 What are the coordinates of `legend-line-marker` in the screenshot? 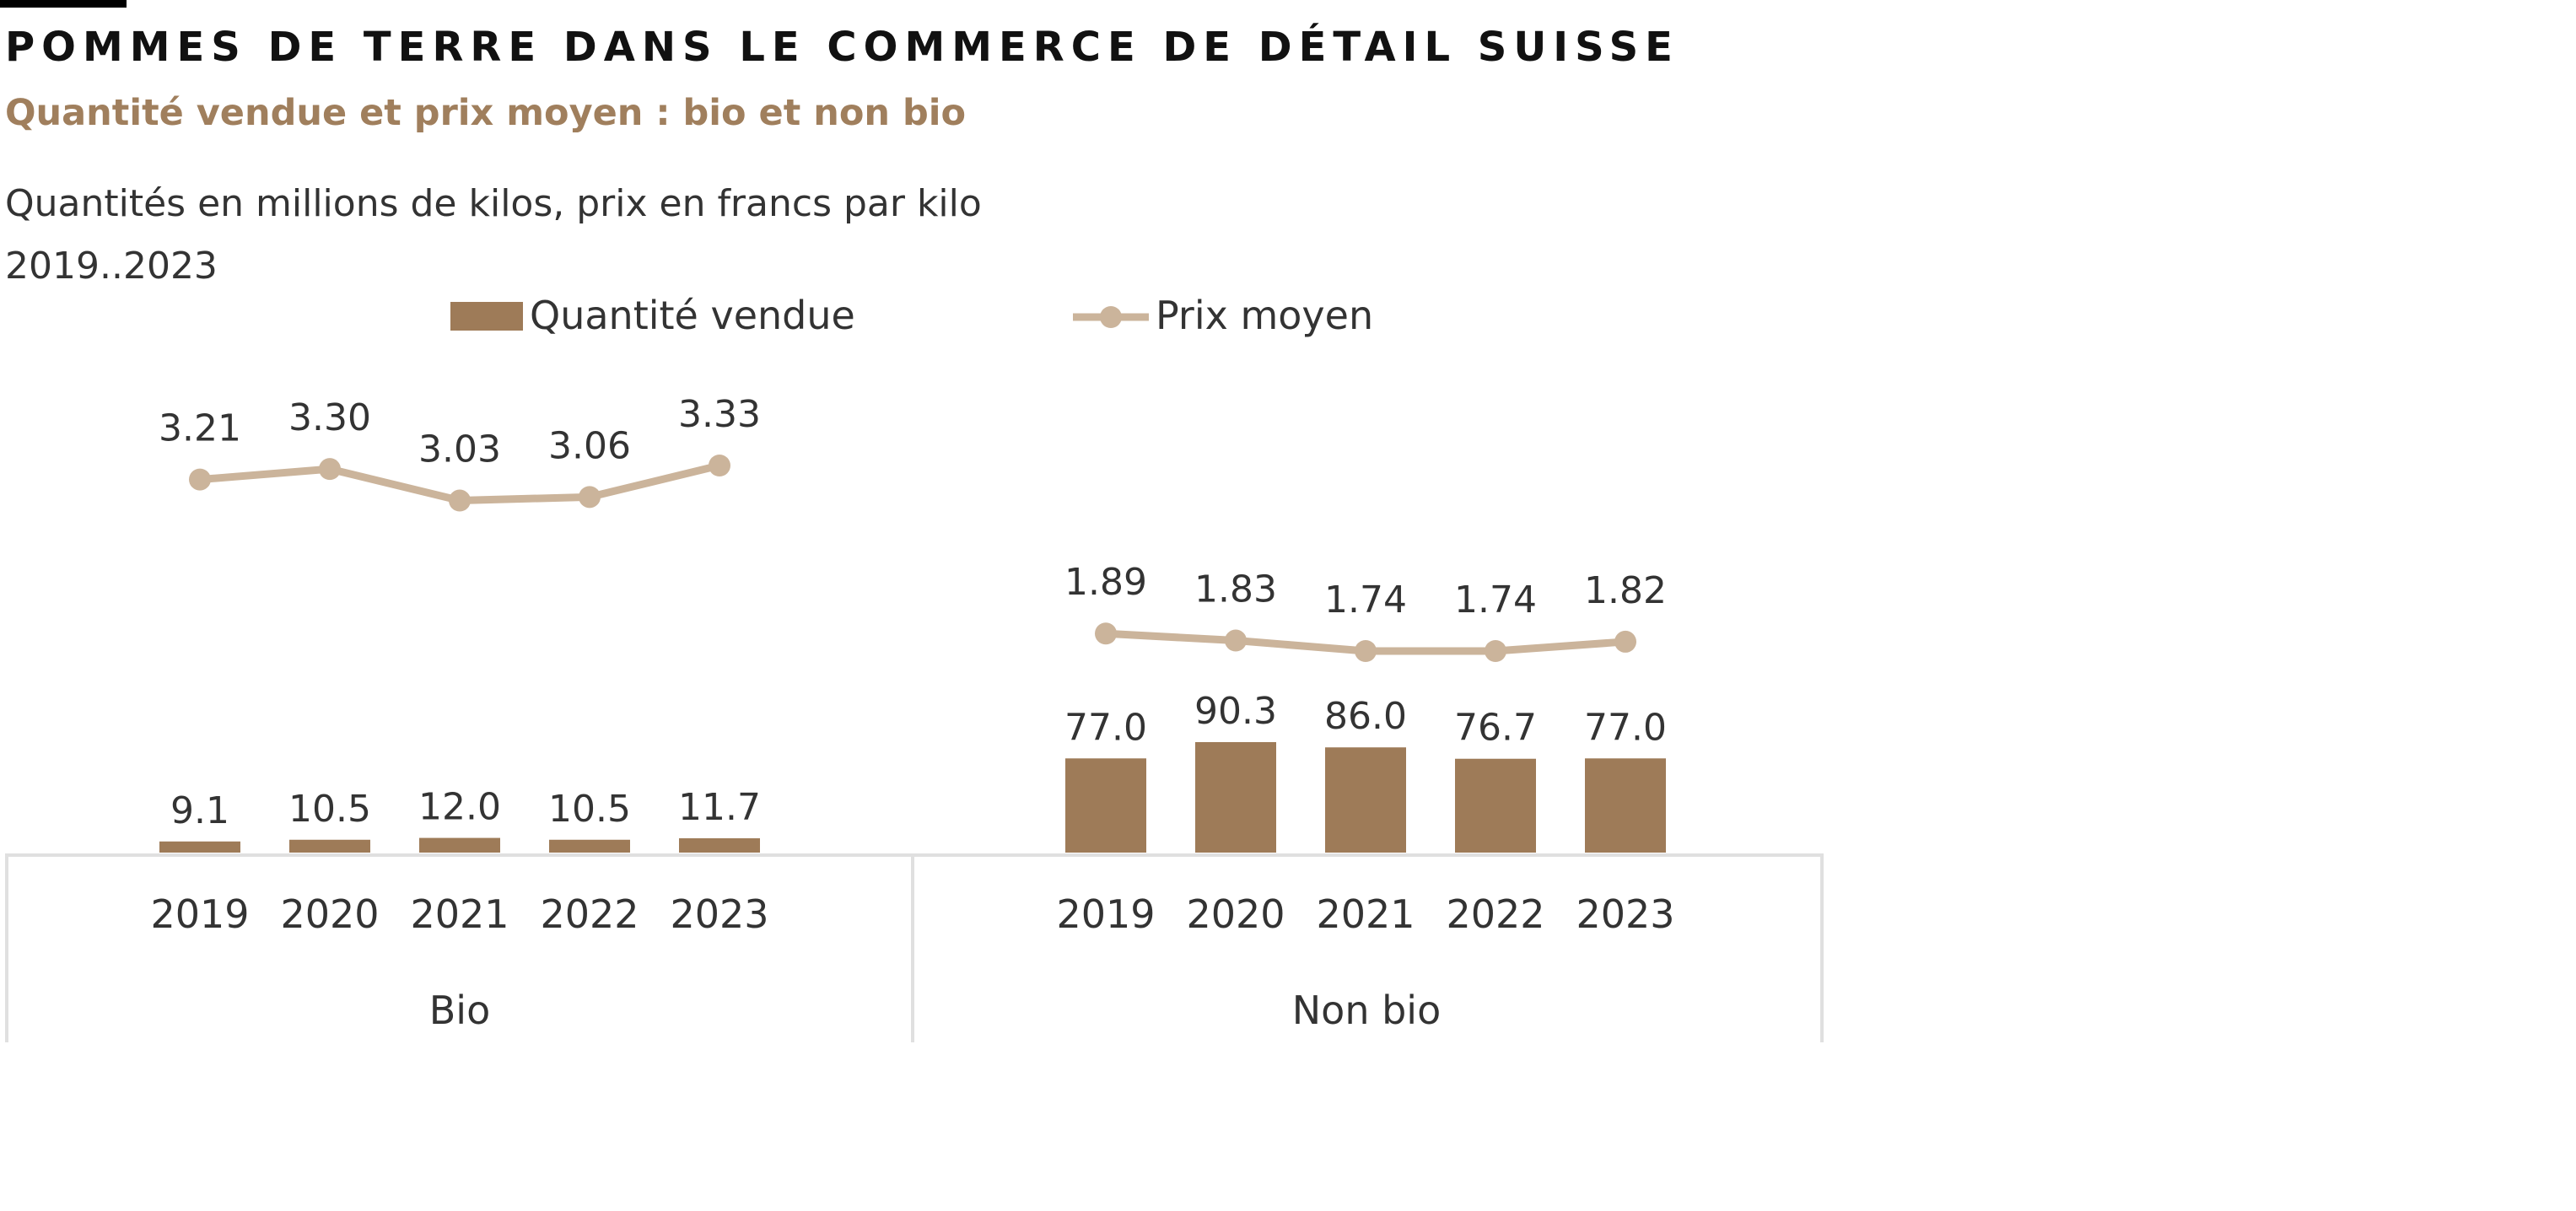 It's located at (1111, 317).